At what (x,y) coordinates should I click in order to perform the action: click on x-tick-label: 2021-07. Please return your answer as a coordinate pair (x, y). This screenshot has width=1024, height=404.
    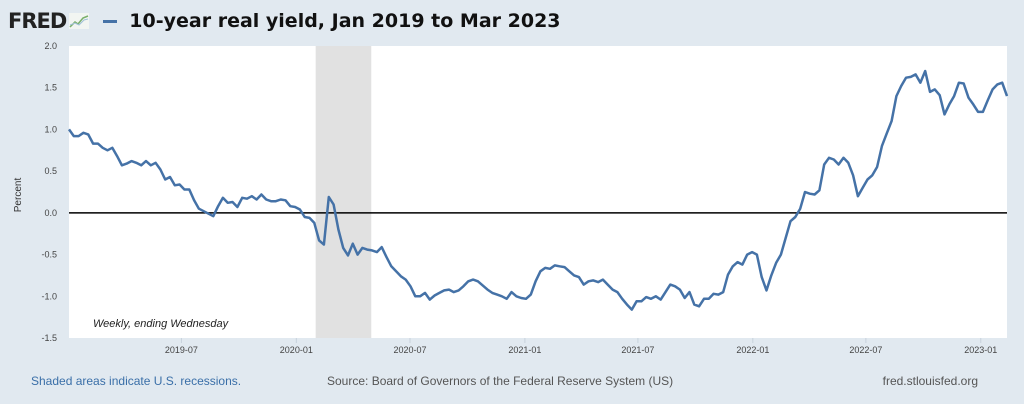
    Looking at the image, I should click on (637, 350).